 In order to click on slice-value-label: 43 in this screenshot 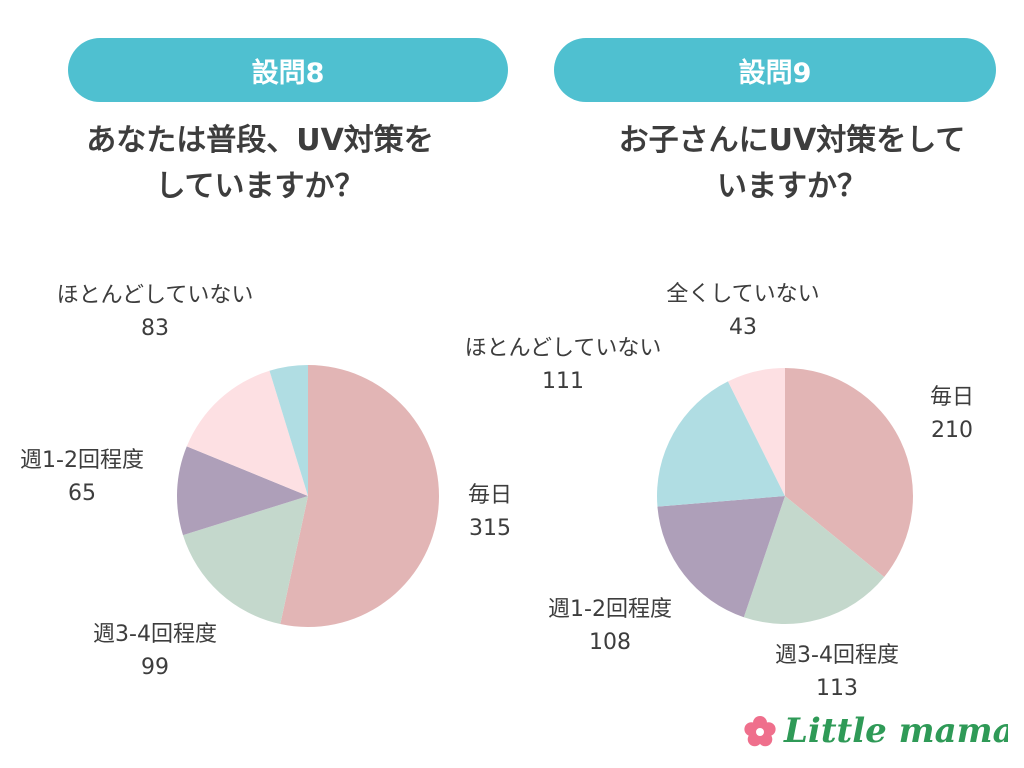, I will do `click(743, 327)`.